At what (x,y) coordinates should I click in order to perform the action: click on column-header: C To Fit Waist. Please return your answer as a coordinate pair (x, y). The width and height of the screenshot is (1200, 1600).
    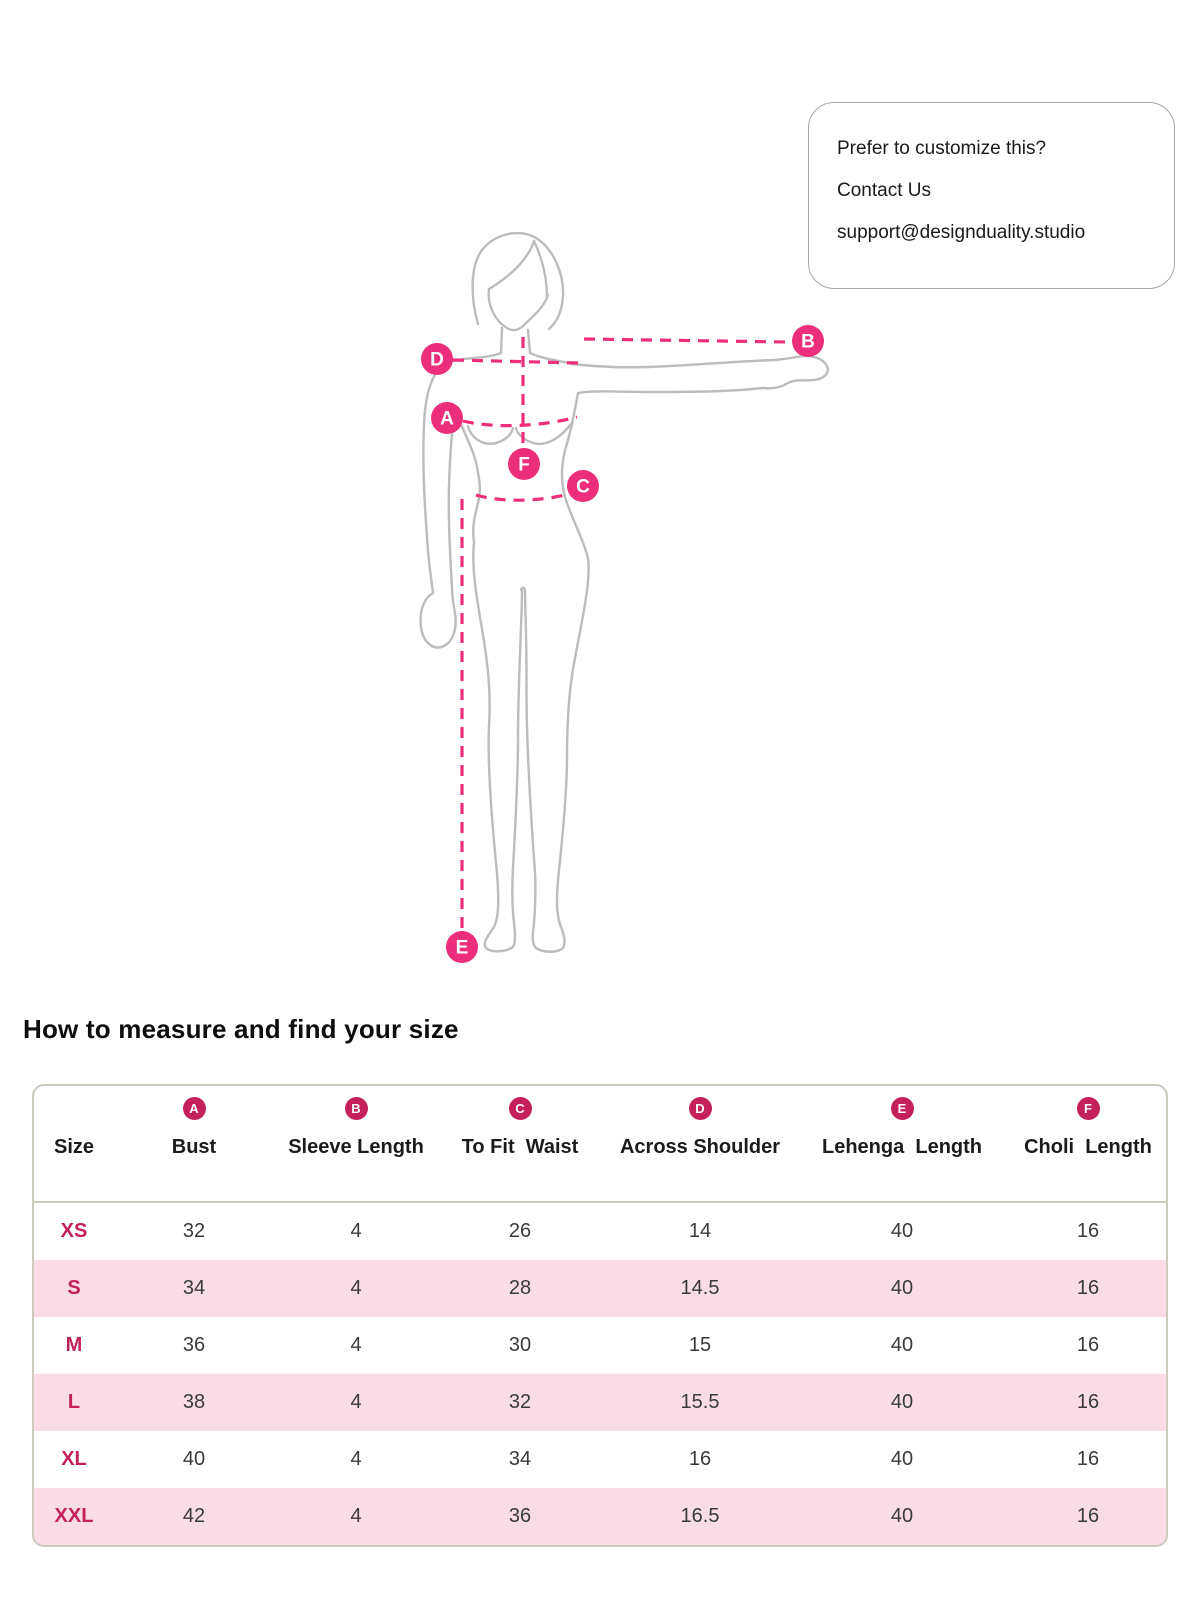
    Looking at the image, I should click on (520, 1143).